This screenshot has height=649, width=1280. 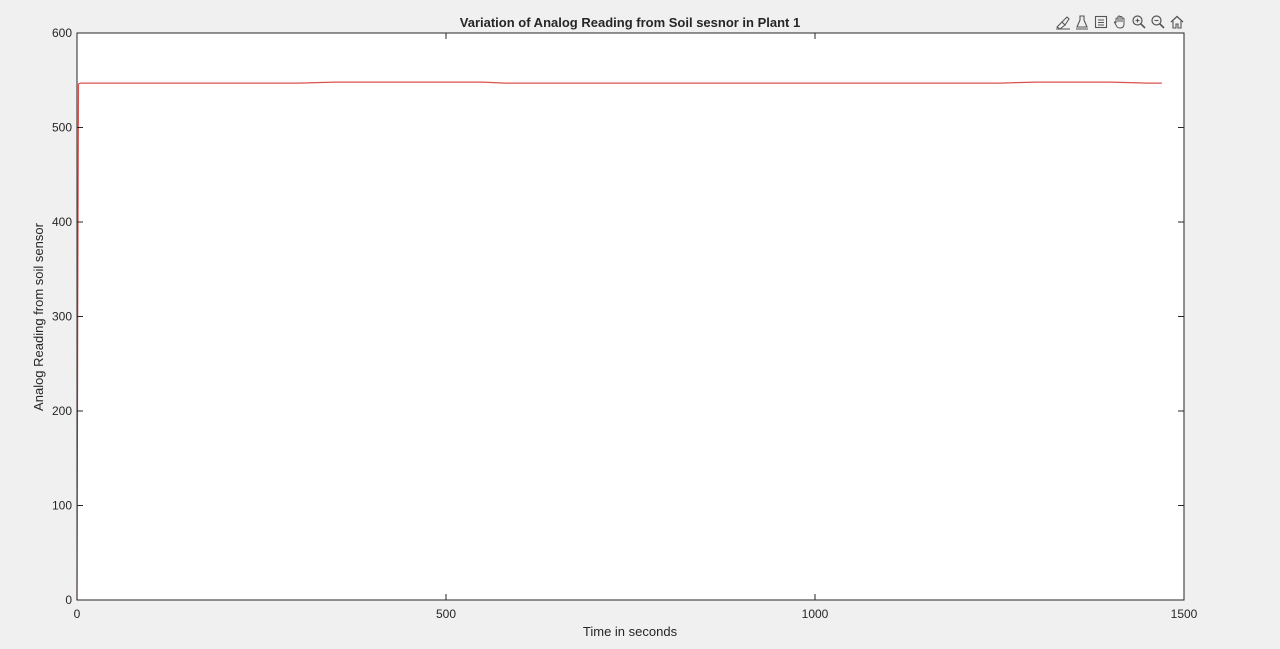 I want to click on y-axis-label: Analog Reading from soil sensor, so click(x=38, y=316).